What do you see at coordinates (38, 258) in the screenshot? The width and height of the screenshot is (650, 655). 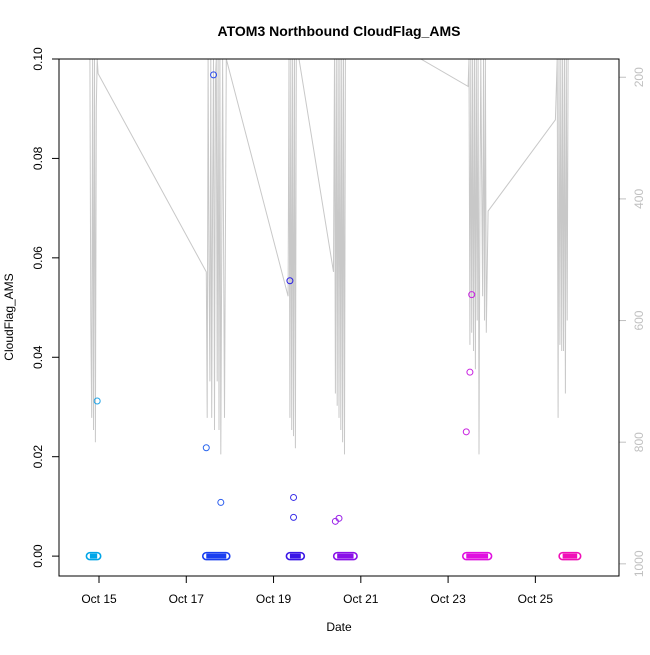 I see `y-tick-label: 0.06` at bounding box center [38, 258].